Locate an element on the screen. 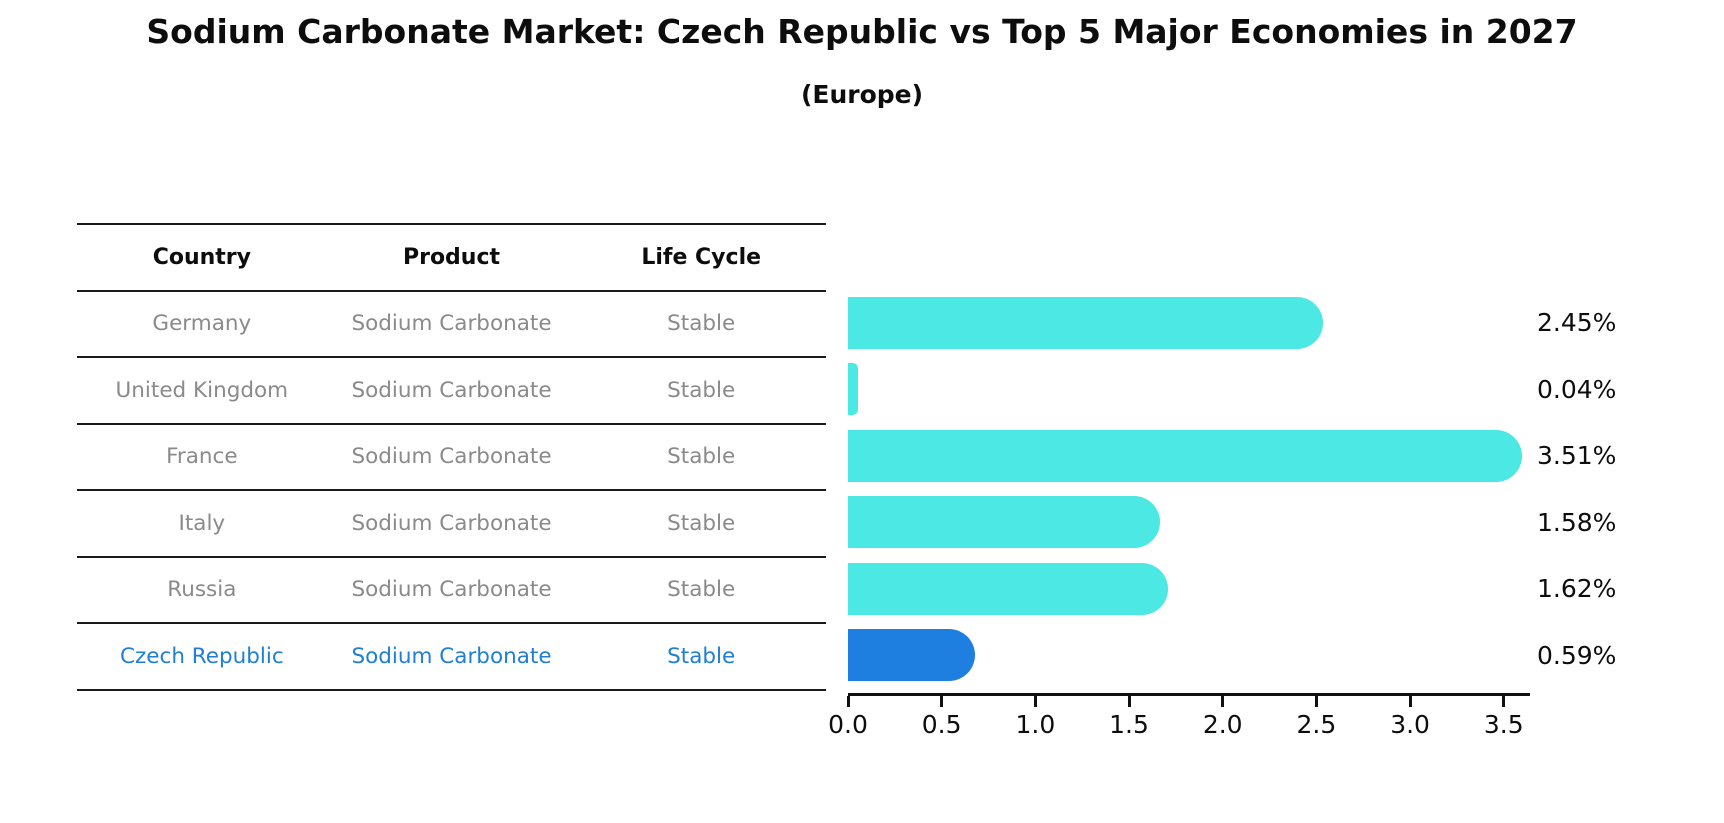 The image size is (1724, 823). value-label: 1.58% is located at coordinates (1577, 522).